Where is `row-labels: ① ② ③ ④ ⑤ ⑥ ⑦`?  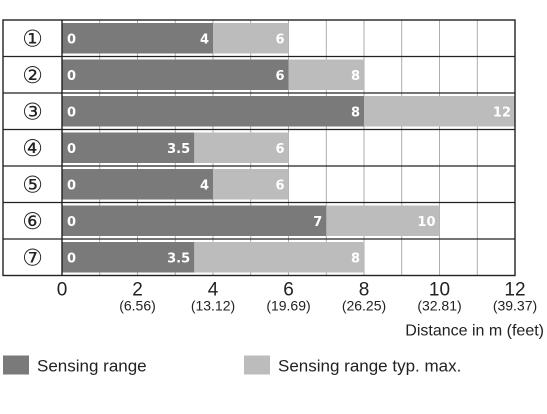
row-labels: ① ② ③ ④ ⑤ ⑥ ⑦ is located at coordinates (32, 148).